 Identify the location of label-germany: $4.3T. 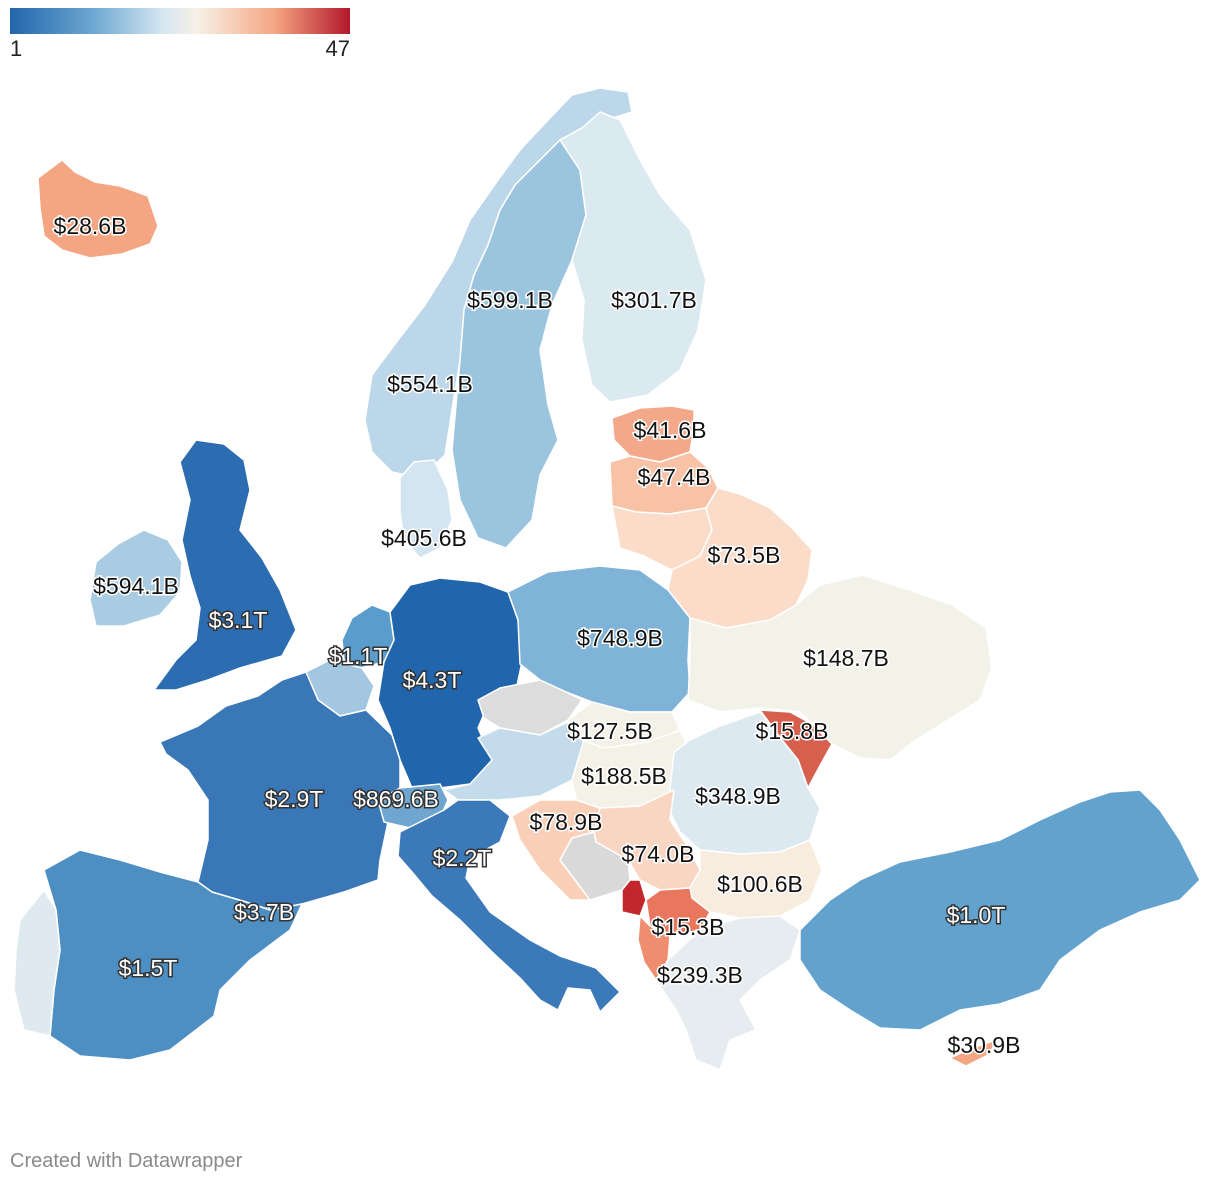
(432, 680).